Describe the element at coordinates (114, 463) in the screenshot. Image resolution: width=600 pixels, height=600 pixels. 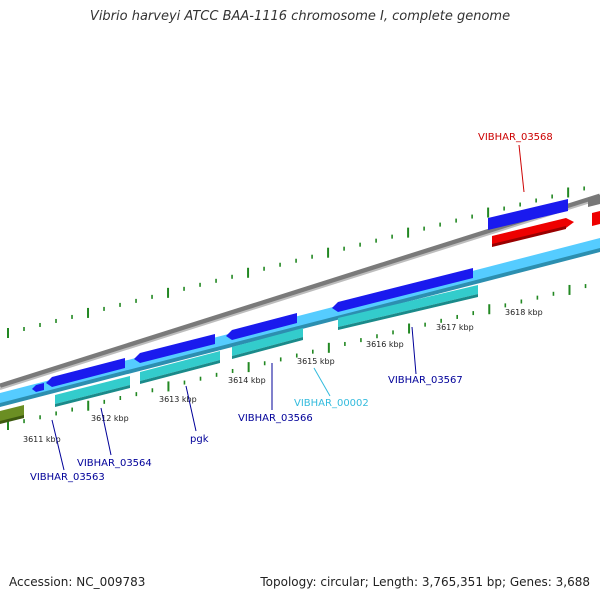
I see `gene-label-vibhar-03564: VIBHAR_03564` at that location.